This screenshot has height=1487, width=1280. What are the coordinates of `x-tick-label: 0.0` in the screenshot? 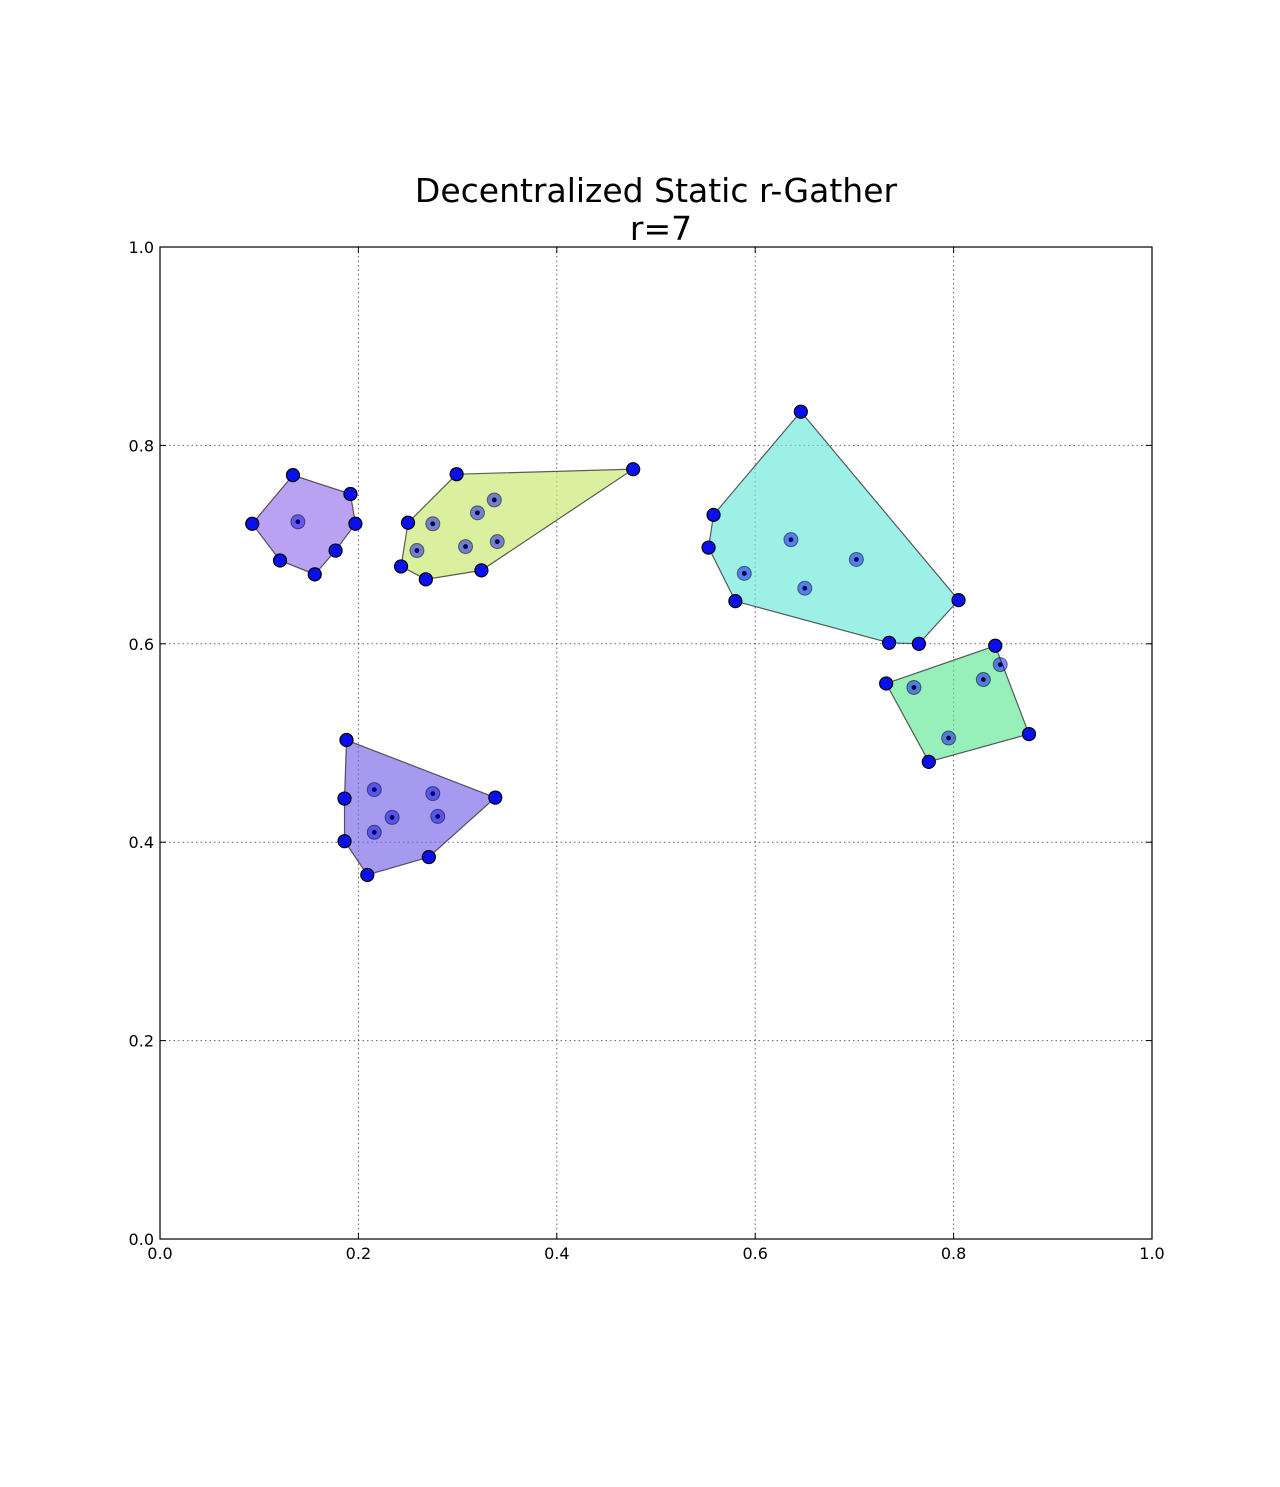 It's located at (159, 1253).